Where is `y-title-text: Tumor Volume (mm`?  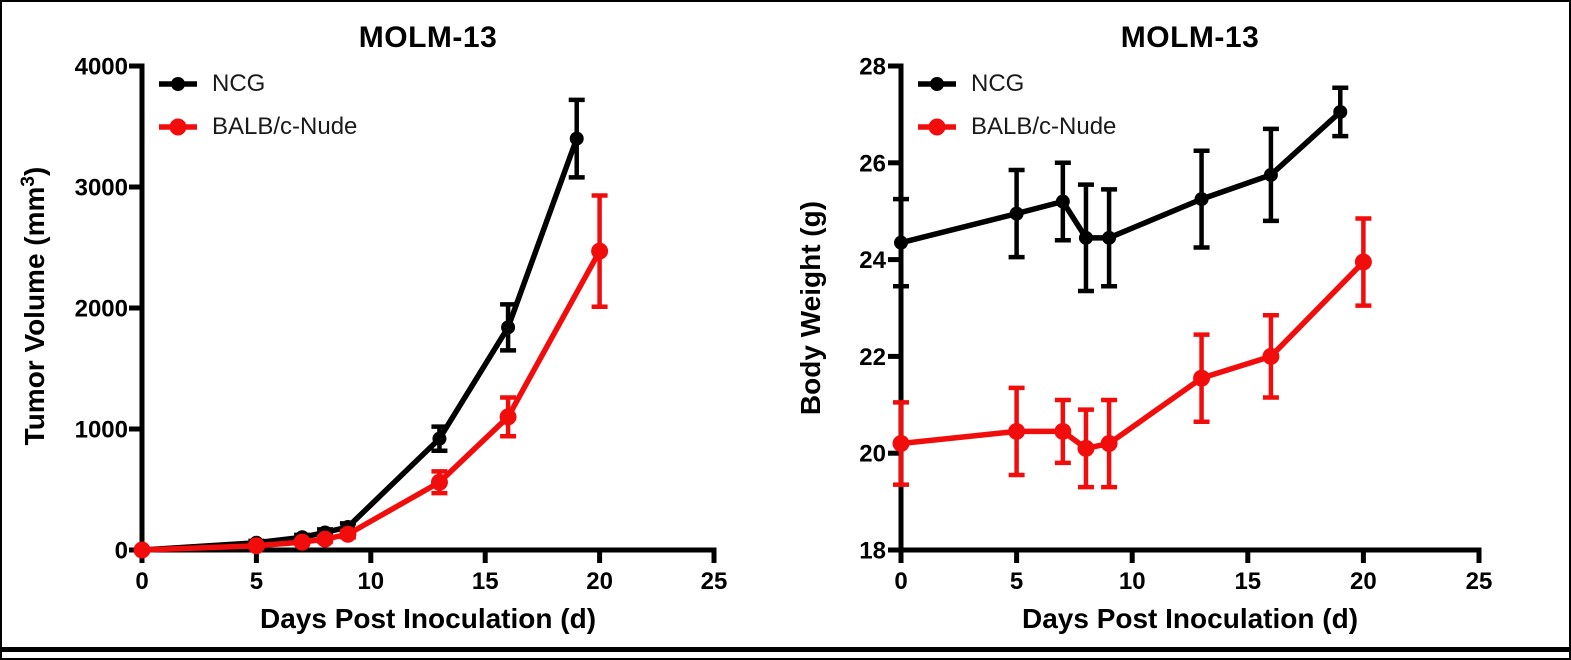 y-title-text: Tumor Volume (mm is located at coordinates (35, 316).